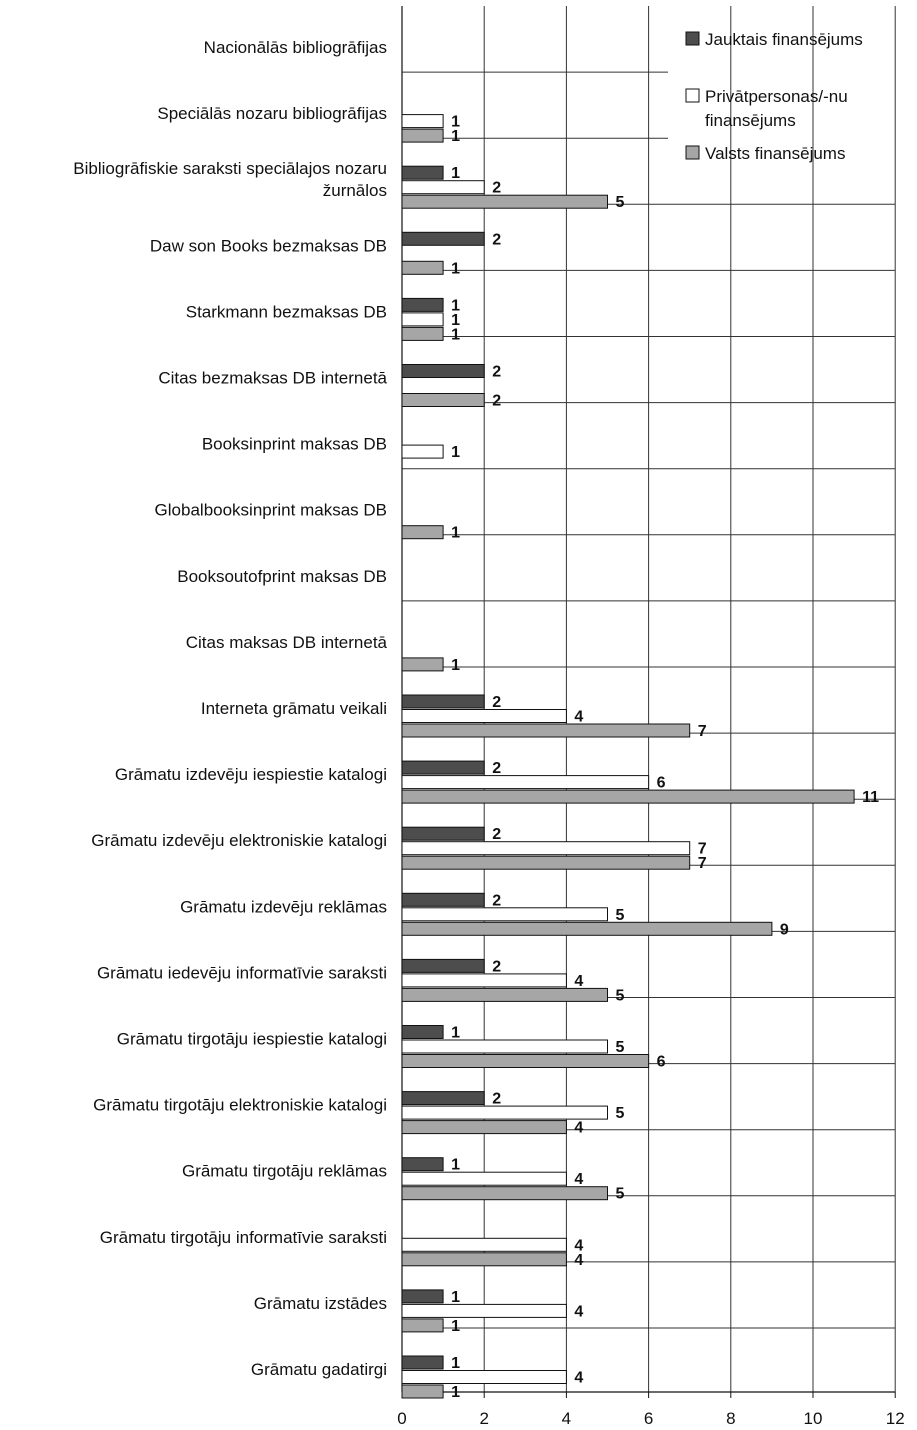 Image resolution: width=917 pixels, height=1430 pixels. Describe the element at coordinates (252, 1039) in the screenshot. I see `category-label: Grāmatu tirgotāju iespiestie katalogi` at that location.